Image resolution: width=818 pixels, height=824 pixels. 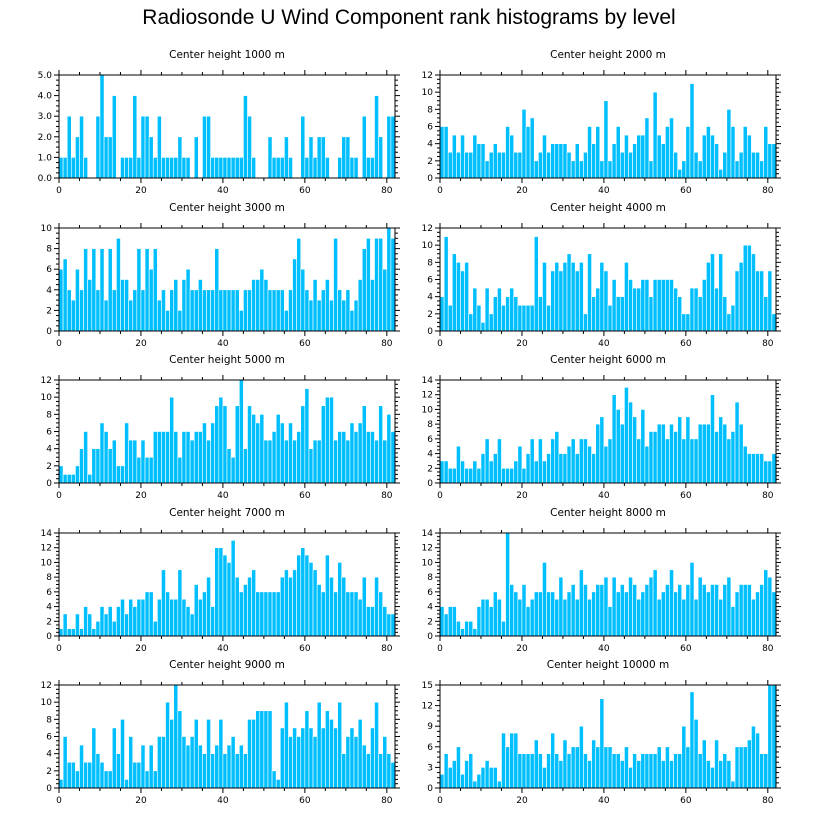 What do you see at coordinates (59, 191) in the screenshot?
I see `x-tick-label: 0` at bounding box center [59, 191].